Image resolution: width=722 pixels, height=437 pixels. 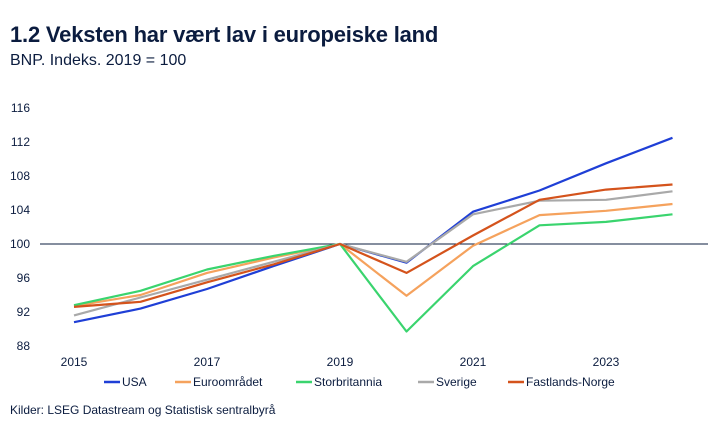 I want to click on legend-item: Storbritannia, so click(x=339, y=382).